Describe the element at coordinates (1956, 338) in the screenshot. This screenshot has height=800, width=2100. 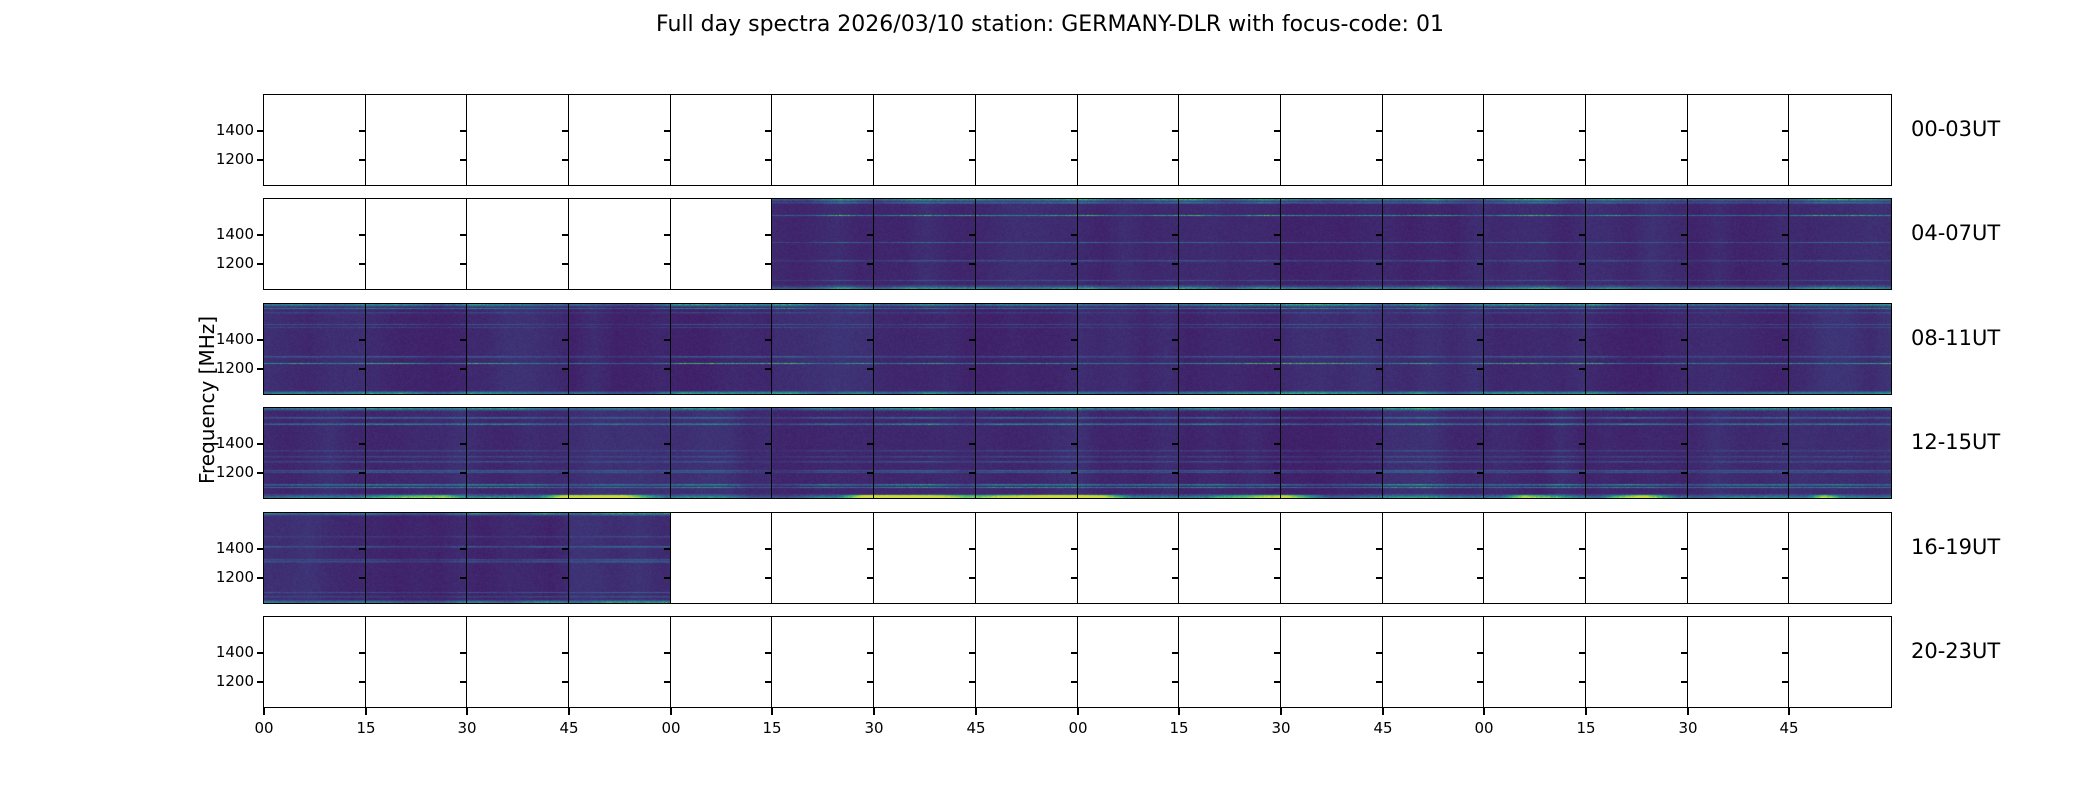
I see `row-label-08-11UT: 08-11UT` at that location.